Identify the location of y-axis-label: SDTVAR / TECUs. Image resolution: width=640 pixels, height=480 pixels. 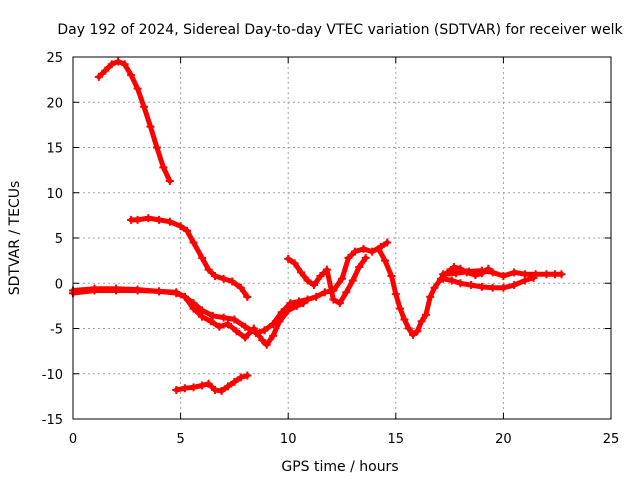
(15, 238).